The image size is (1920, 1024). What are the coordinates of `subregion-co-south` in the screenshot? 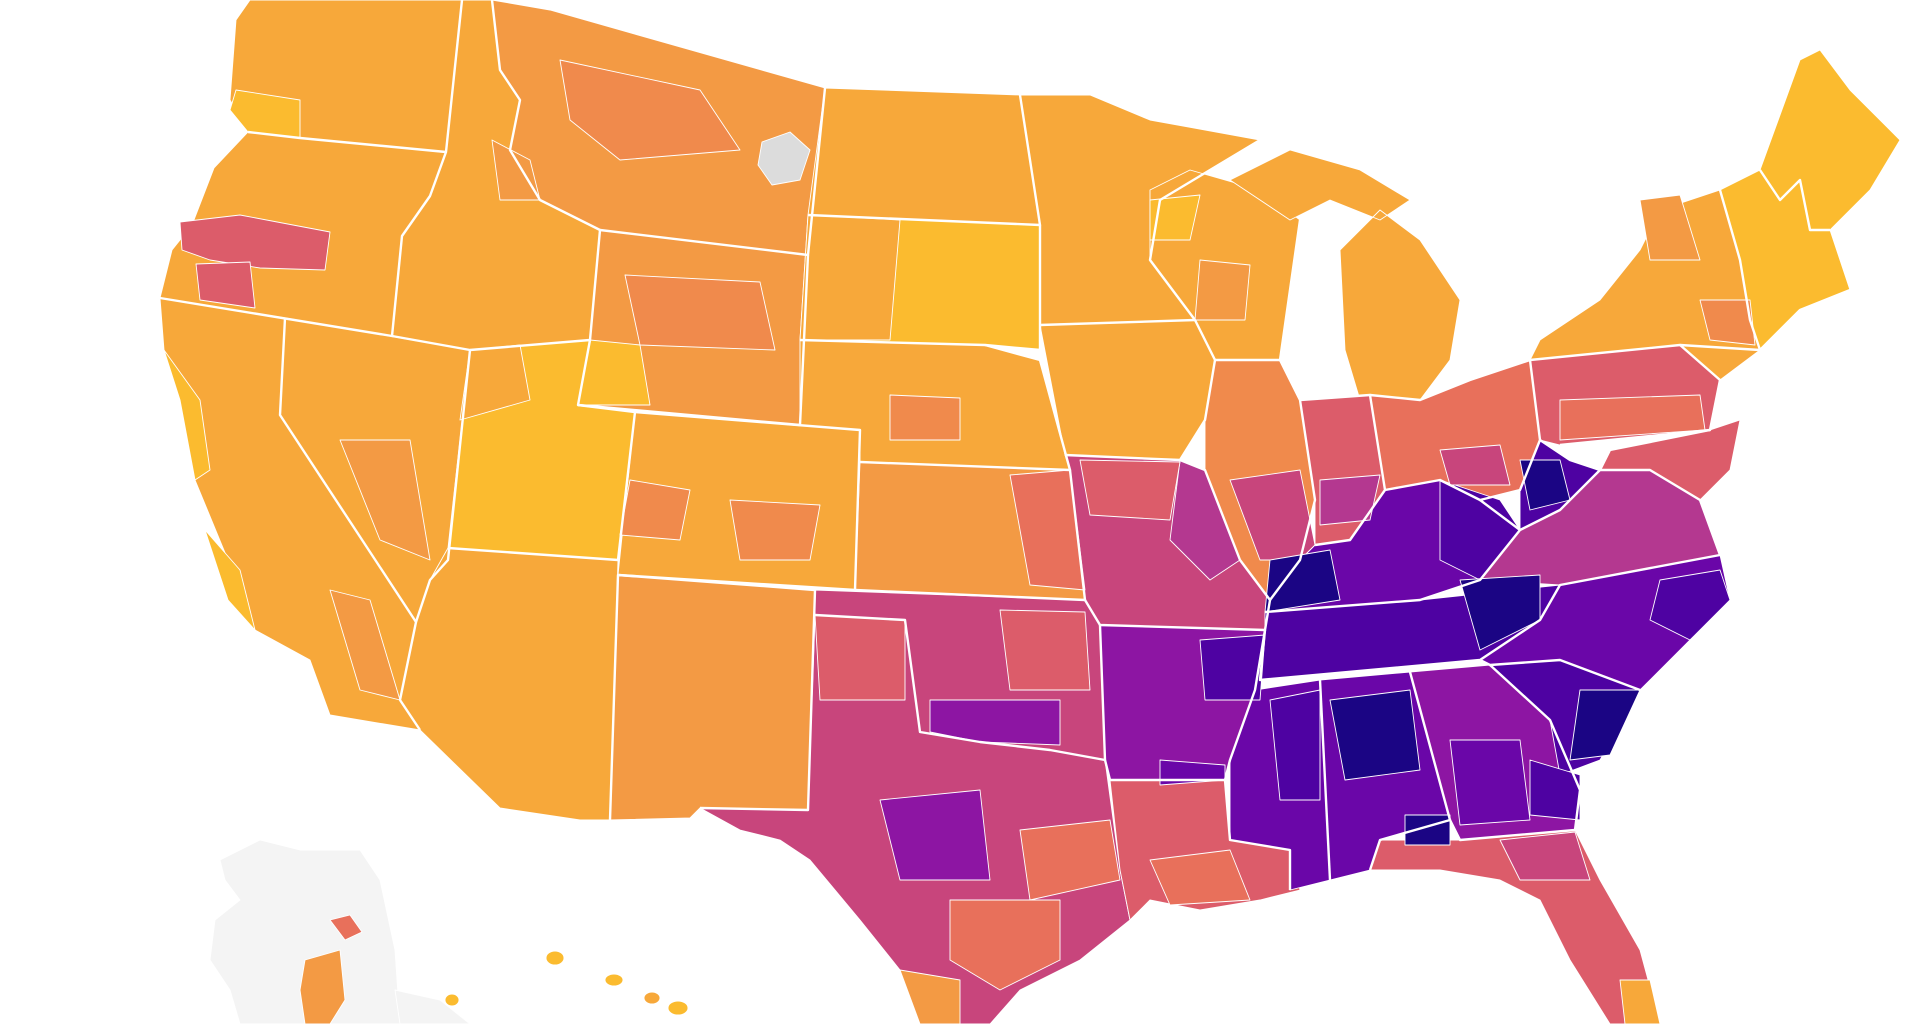 It's located at (775, 530).